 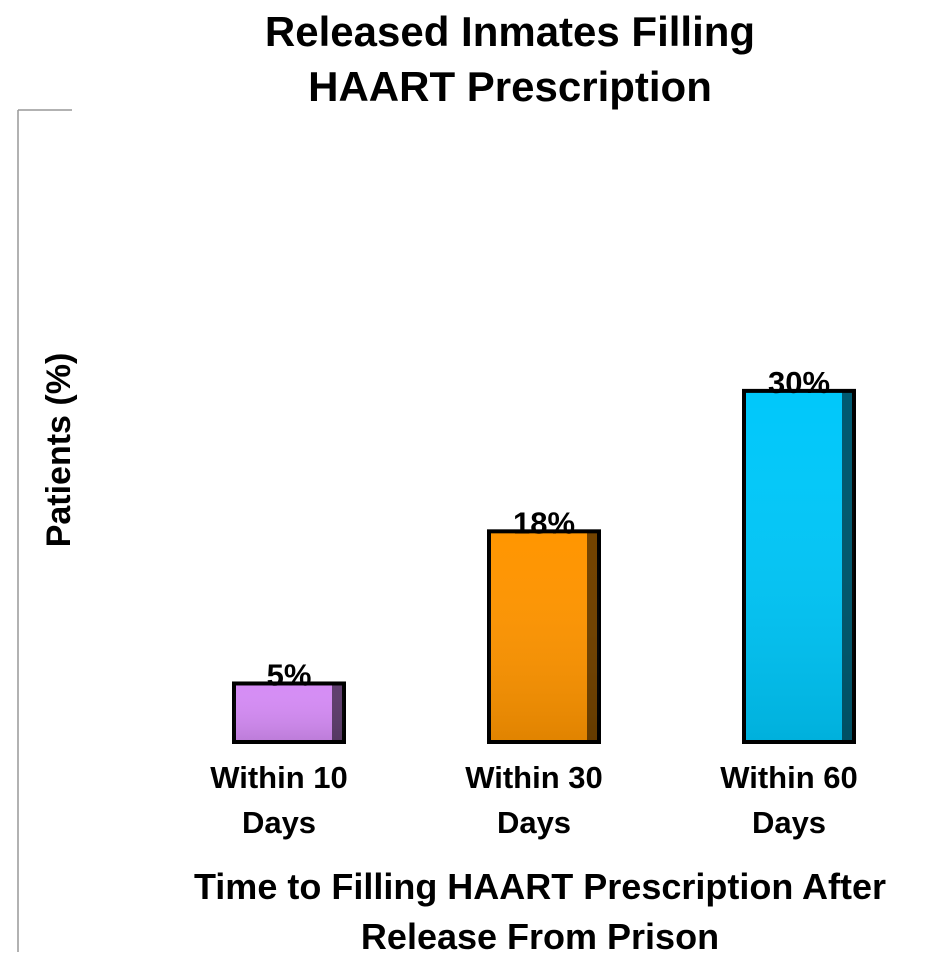 What do you see at coordinates (789, 800) in the screenshot?
I see `x-tick-label: Within 60 Days` at bounding box center [789, 800].